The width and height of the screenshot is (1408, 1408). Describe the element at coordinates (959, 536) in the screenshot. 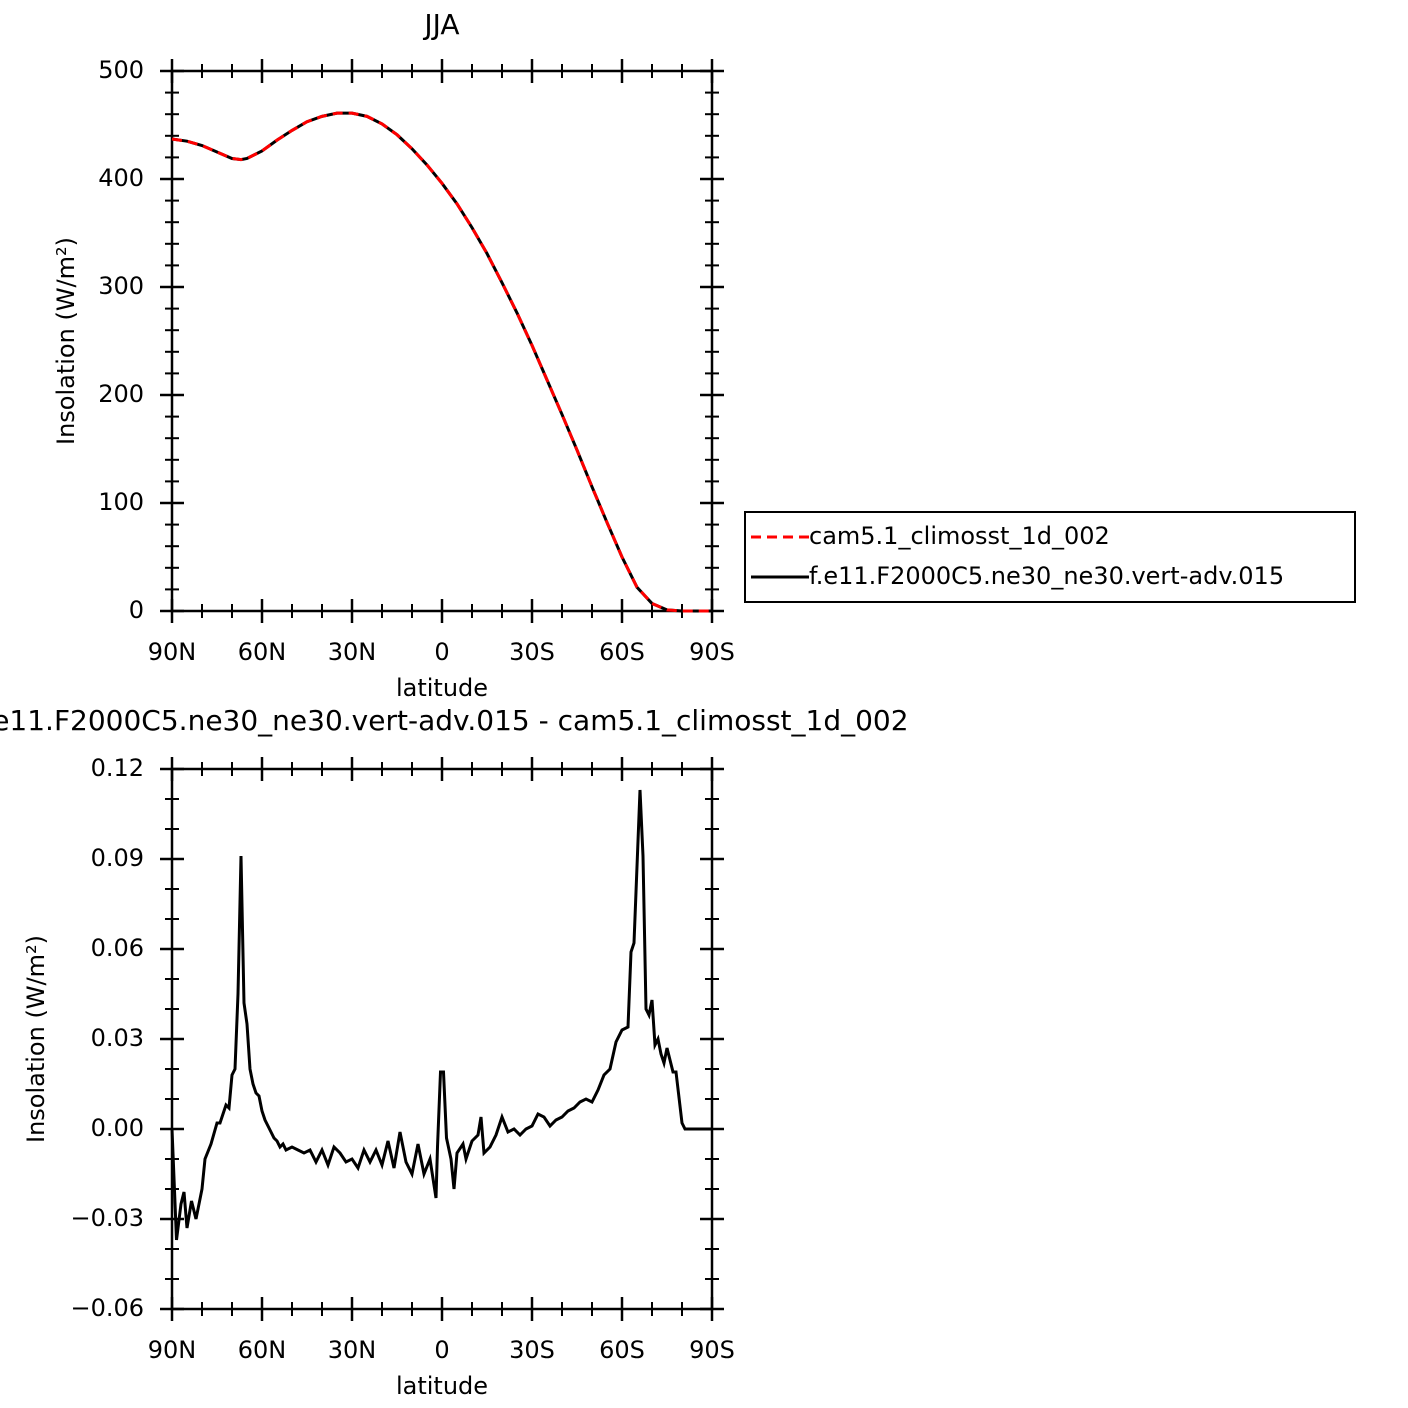

I see `legend-label: cam5.1_climosst_1d_002` at that location.